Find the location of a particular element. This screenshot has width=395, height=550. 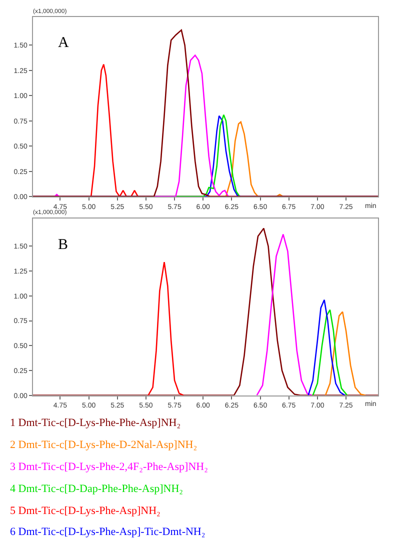

text: 6 Dmt-Tic-c[D-Lys-Phe-Asp]-Tic-Dmt-NH₂ is located at coordinates (108, 532).